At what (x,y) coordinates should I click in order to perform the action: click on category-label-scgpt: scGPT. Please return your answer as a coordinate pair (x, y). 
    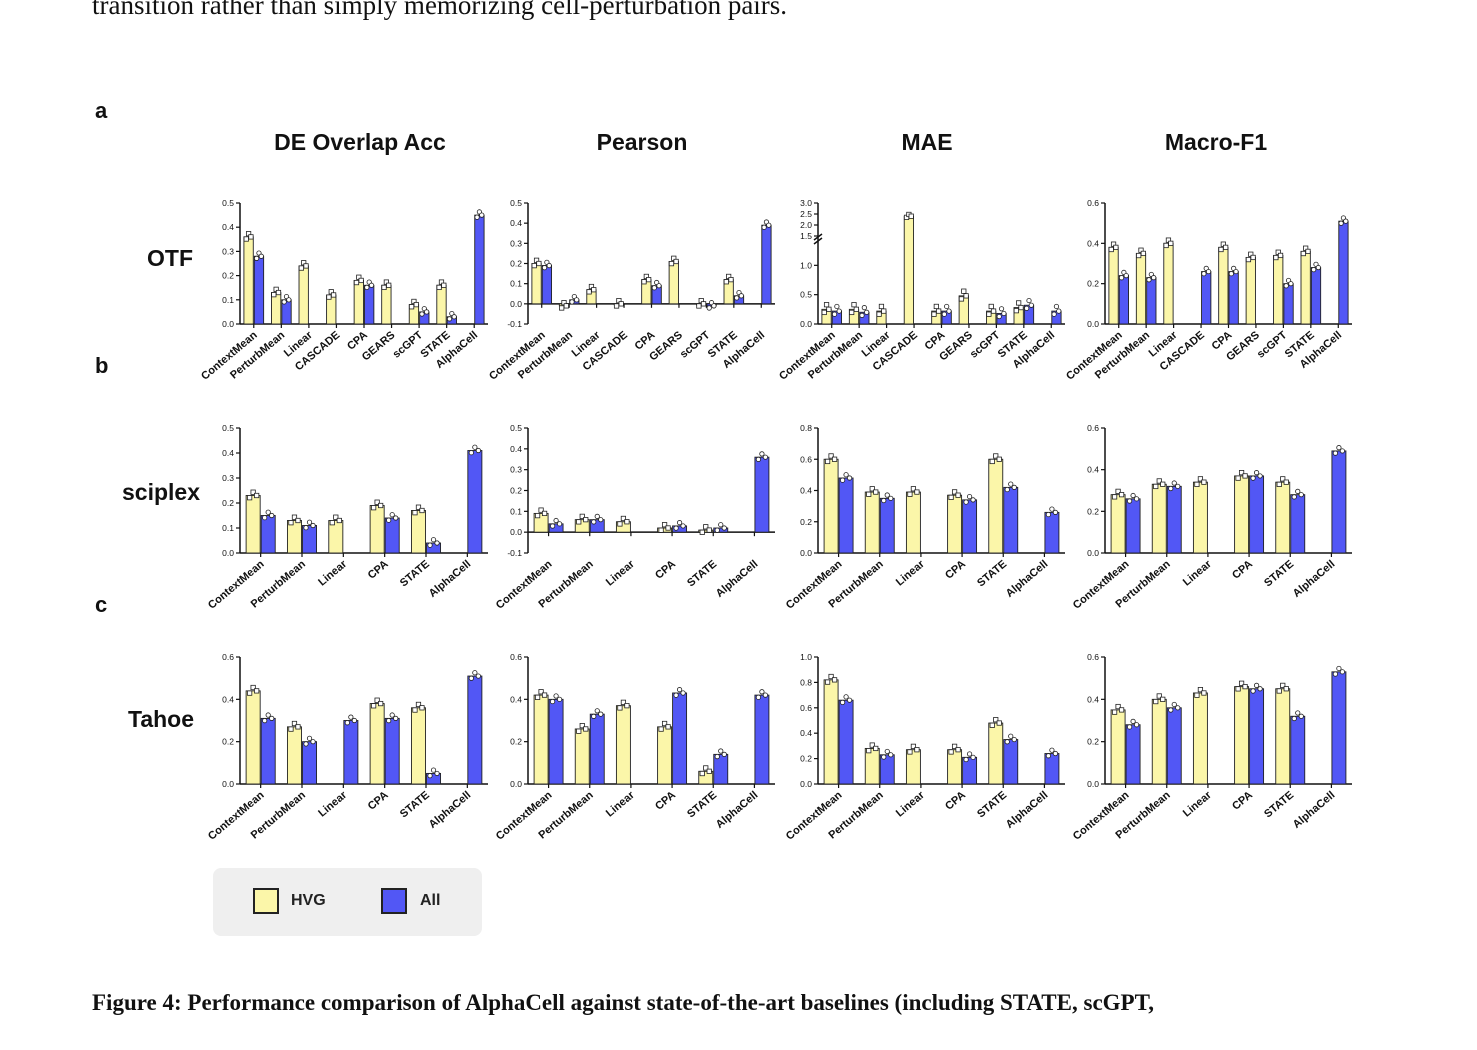
    Looking at the image, I should click on (985, 345).